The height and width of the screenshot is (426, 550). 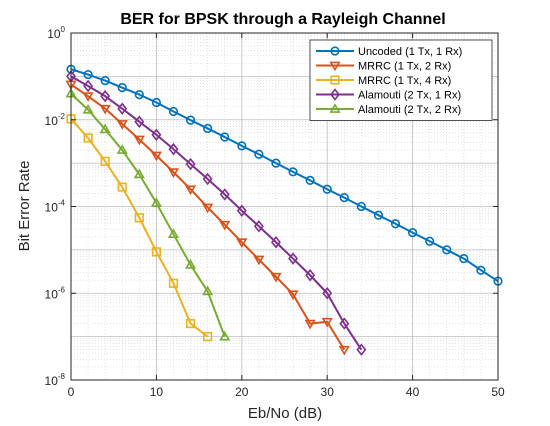 What do you see at coordinates (157, 392) in the screenshot?
I see `x-tick-label: 10` at bounding box center [157, 392].